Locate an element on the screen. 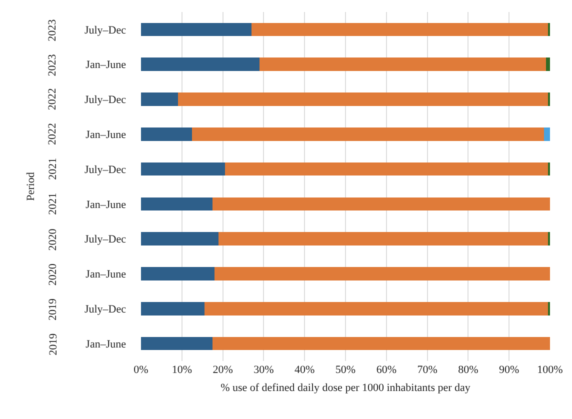 The image size is (572, 419). category-label: July–Dec 2022 is located at coordinates (86, 99).